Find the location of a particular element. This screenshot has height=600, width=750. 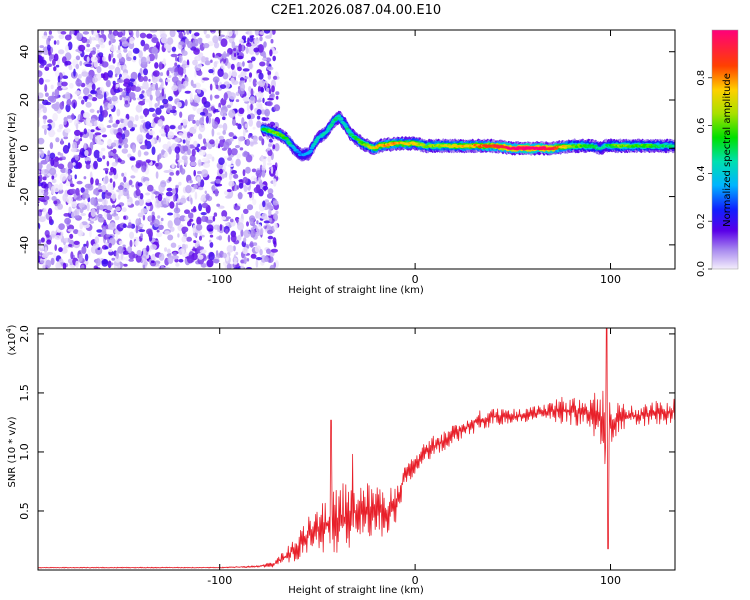

colorbar-label: Normalized spectral amplitude is located at coordinates (727, 150).